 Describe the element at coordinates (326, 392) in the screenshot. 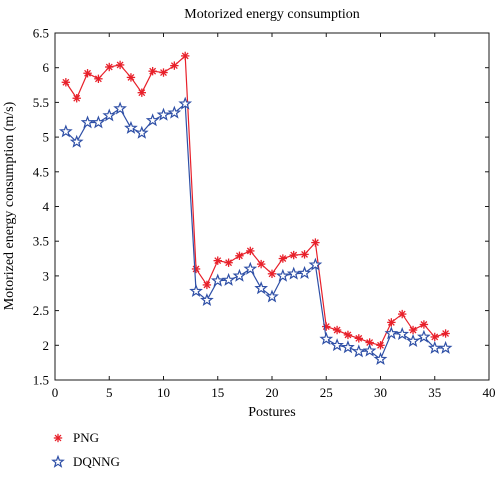

I see `x-tick-label: 25` at that location.